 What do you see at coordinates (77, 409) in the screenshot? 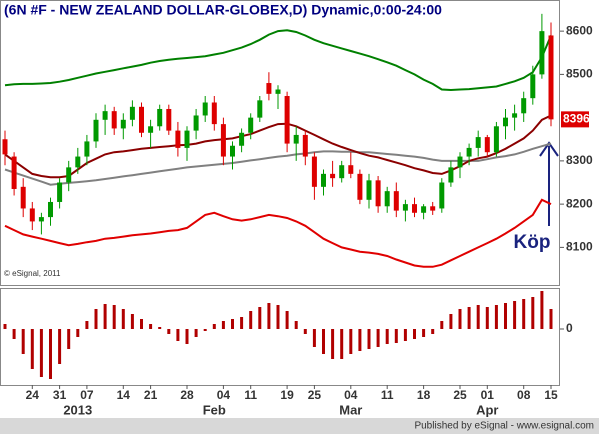
I see `month-label: 2013` at bounding box center [77, 409].